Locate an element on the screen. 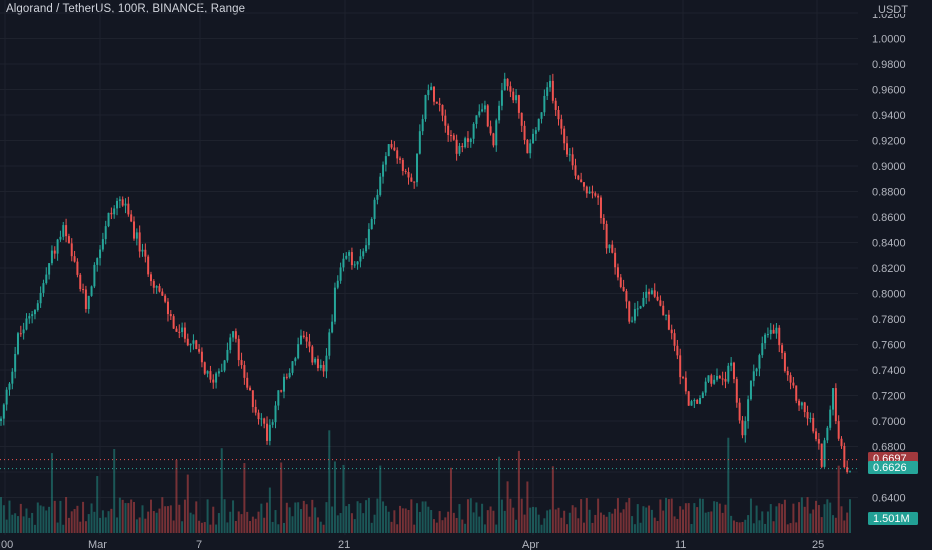 The height and width of the screenshot is (550, 932). time-axis: :00 Mar 7 21 Apr 11 25 is located at coordinates (466, 542).